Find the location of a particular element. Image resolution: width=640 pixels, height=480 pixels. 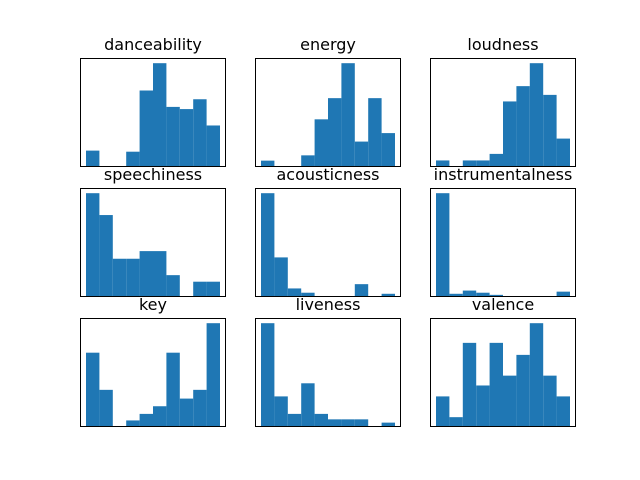

panel-title: energy is located at coordinates (328, 44).